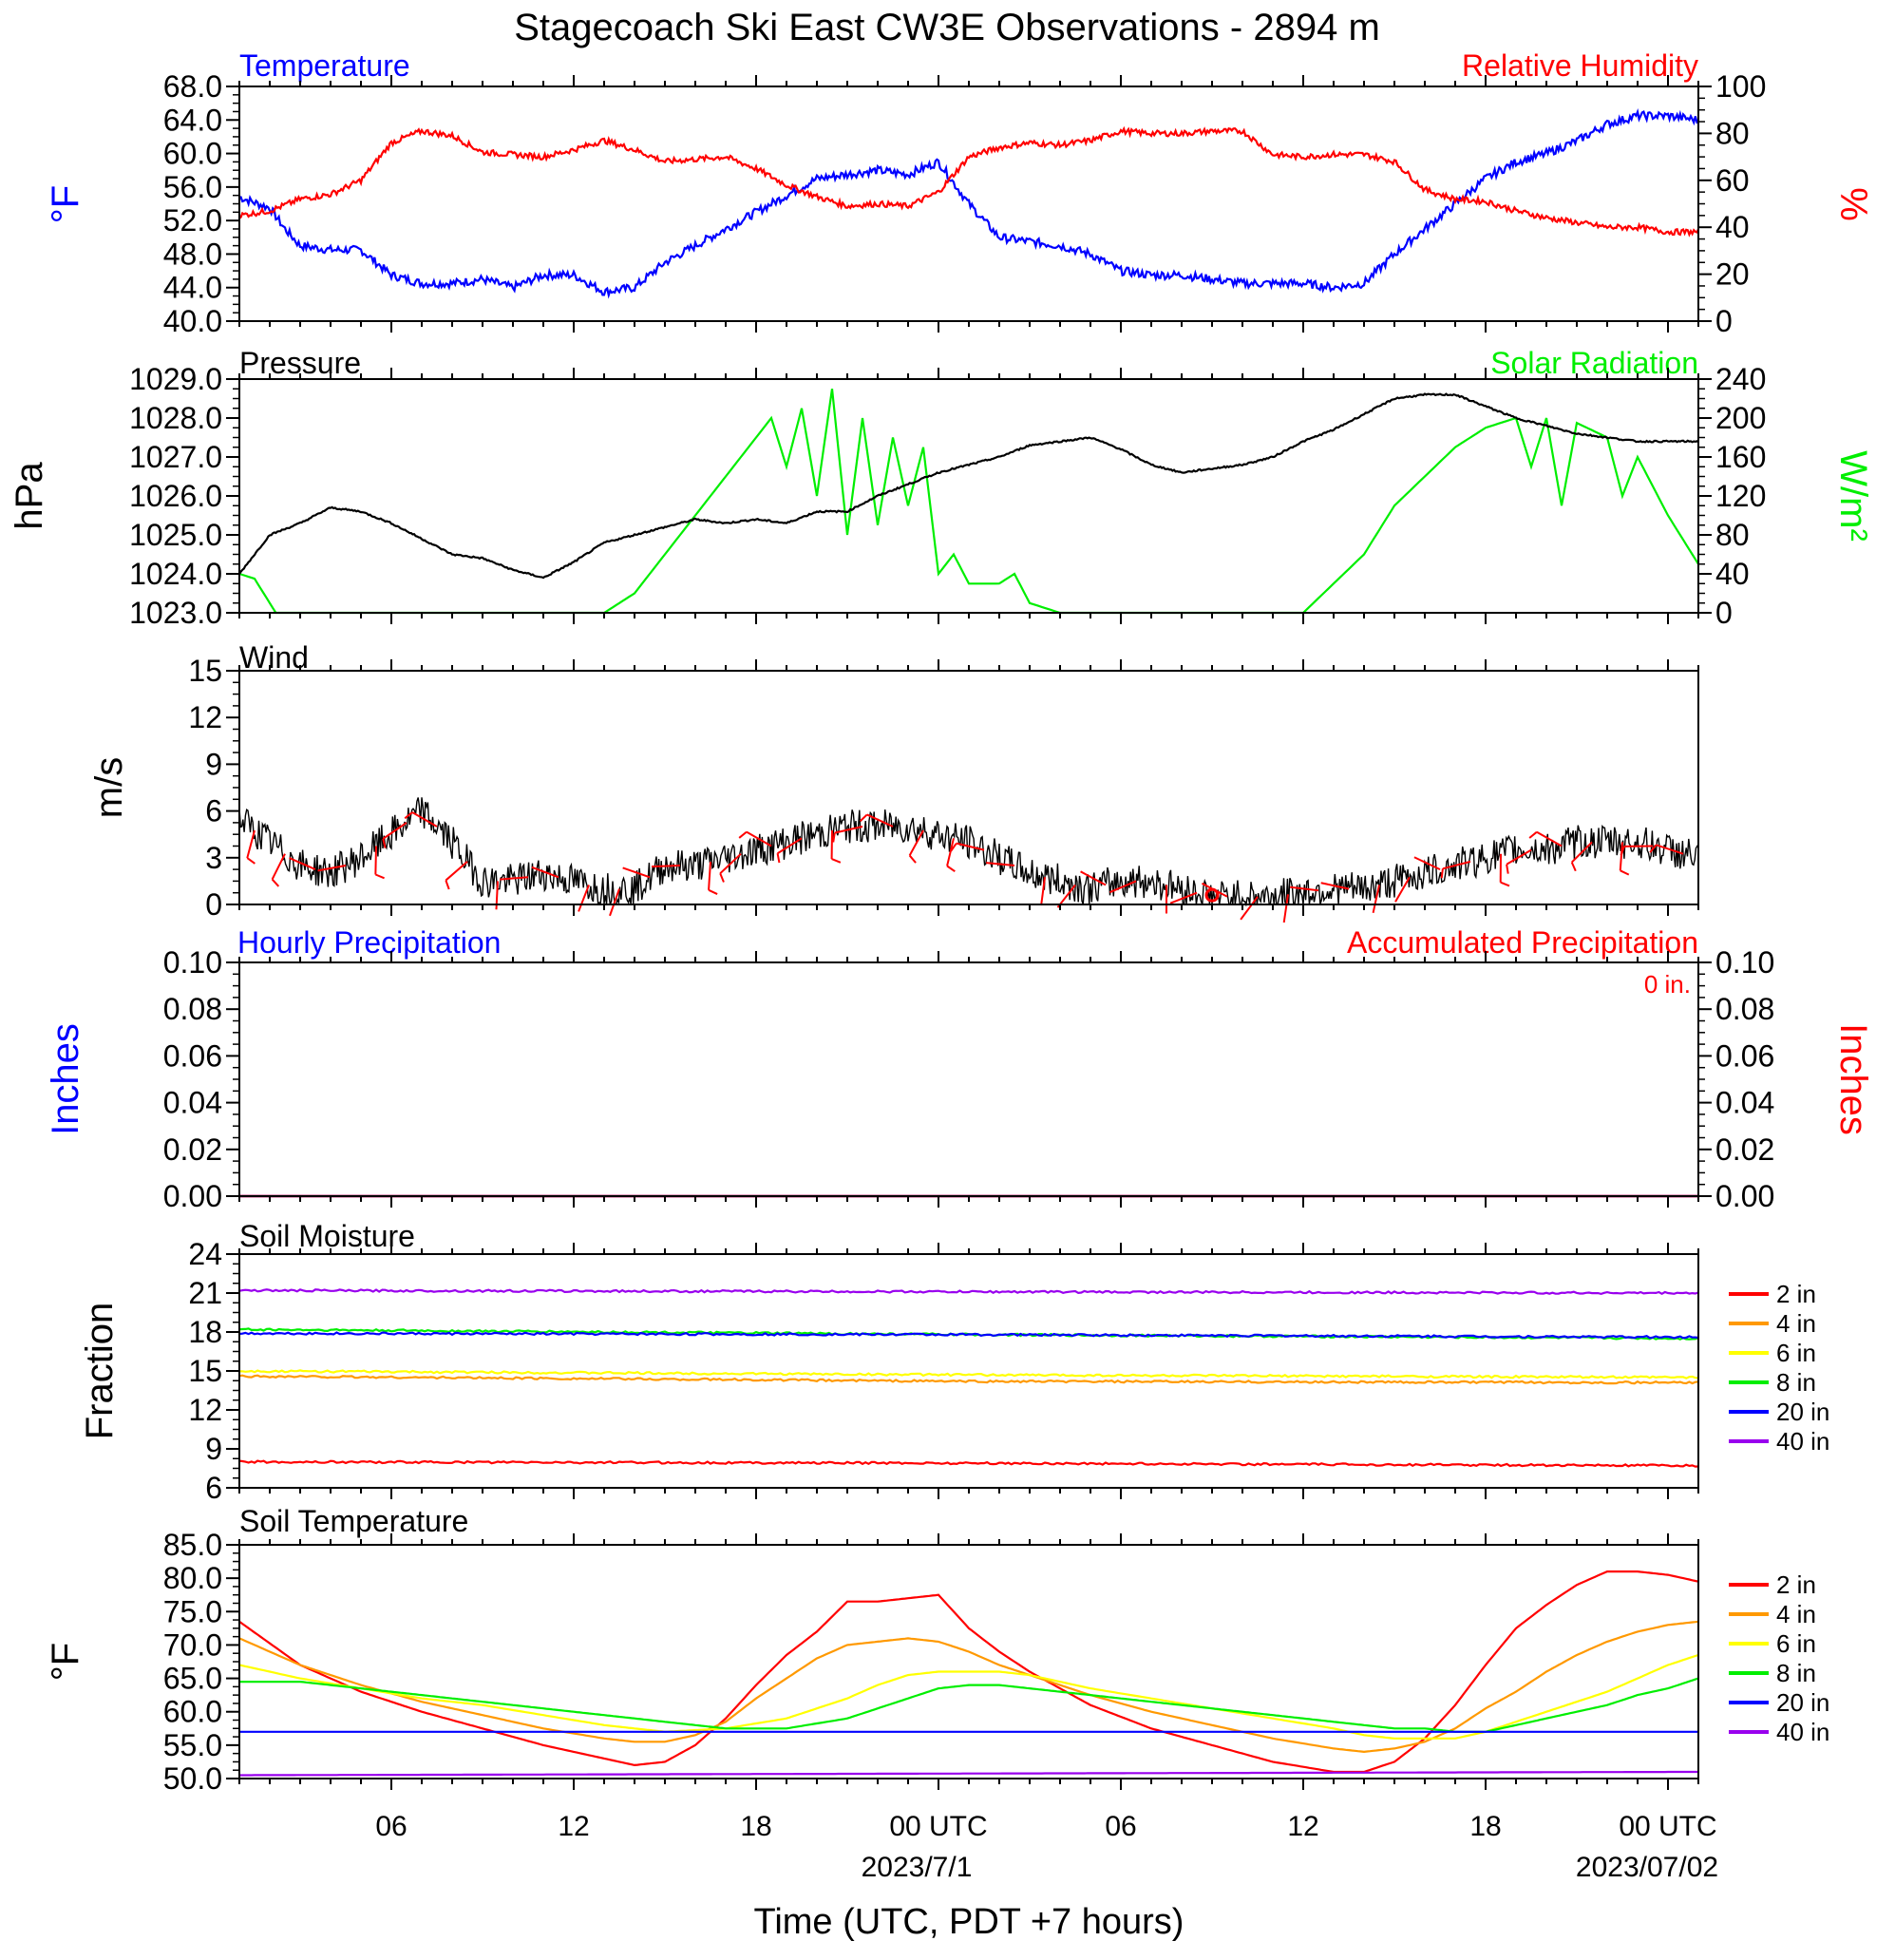 This screenshot has height=1960, width=1895. I want to click on right-tick-label: 240, so click(1741, 379).